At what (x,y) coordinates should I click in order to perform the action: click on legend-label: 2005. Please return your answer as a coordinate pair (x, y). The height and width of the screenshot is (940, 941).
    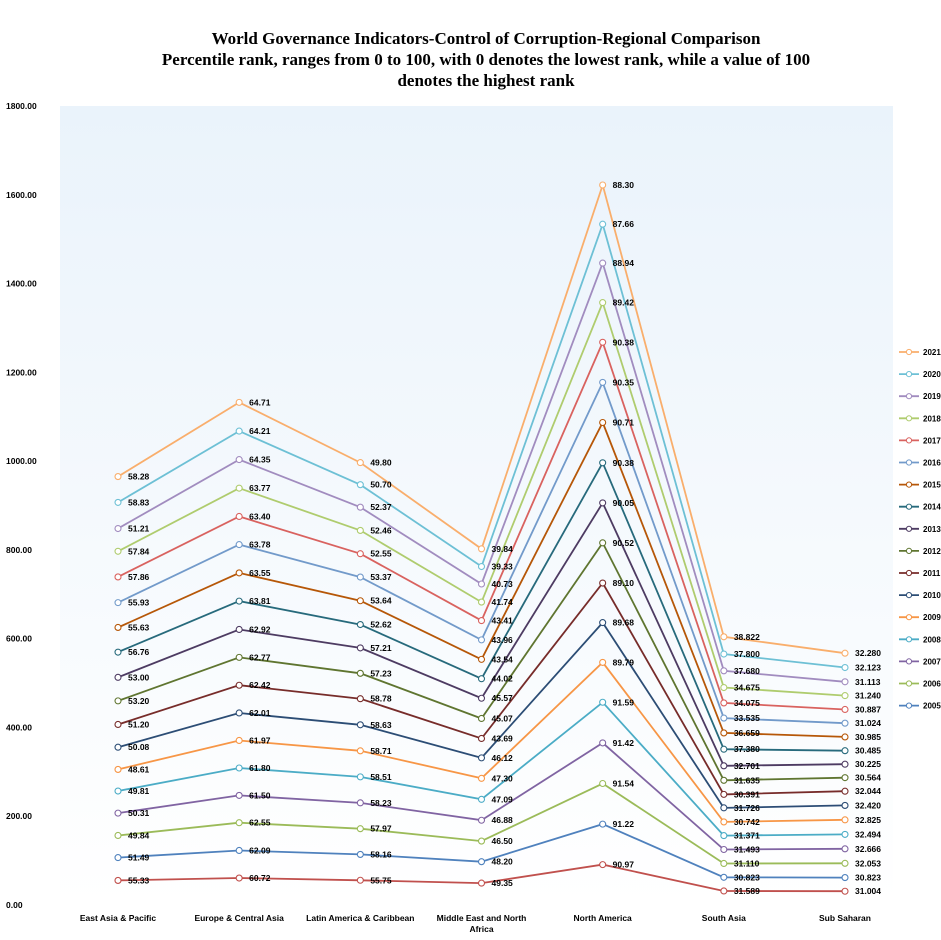
    Looking at the image, I should click on (932, 706).